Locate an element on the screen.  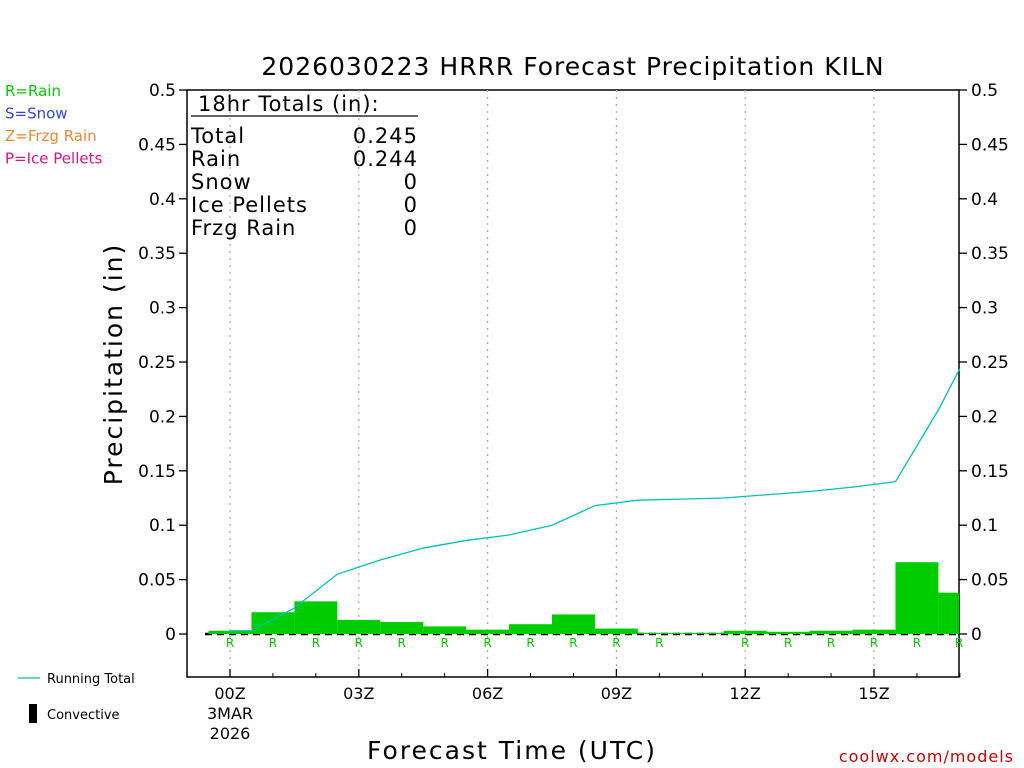
x-tick-label: 15Z is located at coordinates (873, 693).